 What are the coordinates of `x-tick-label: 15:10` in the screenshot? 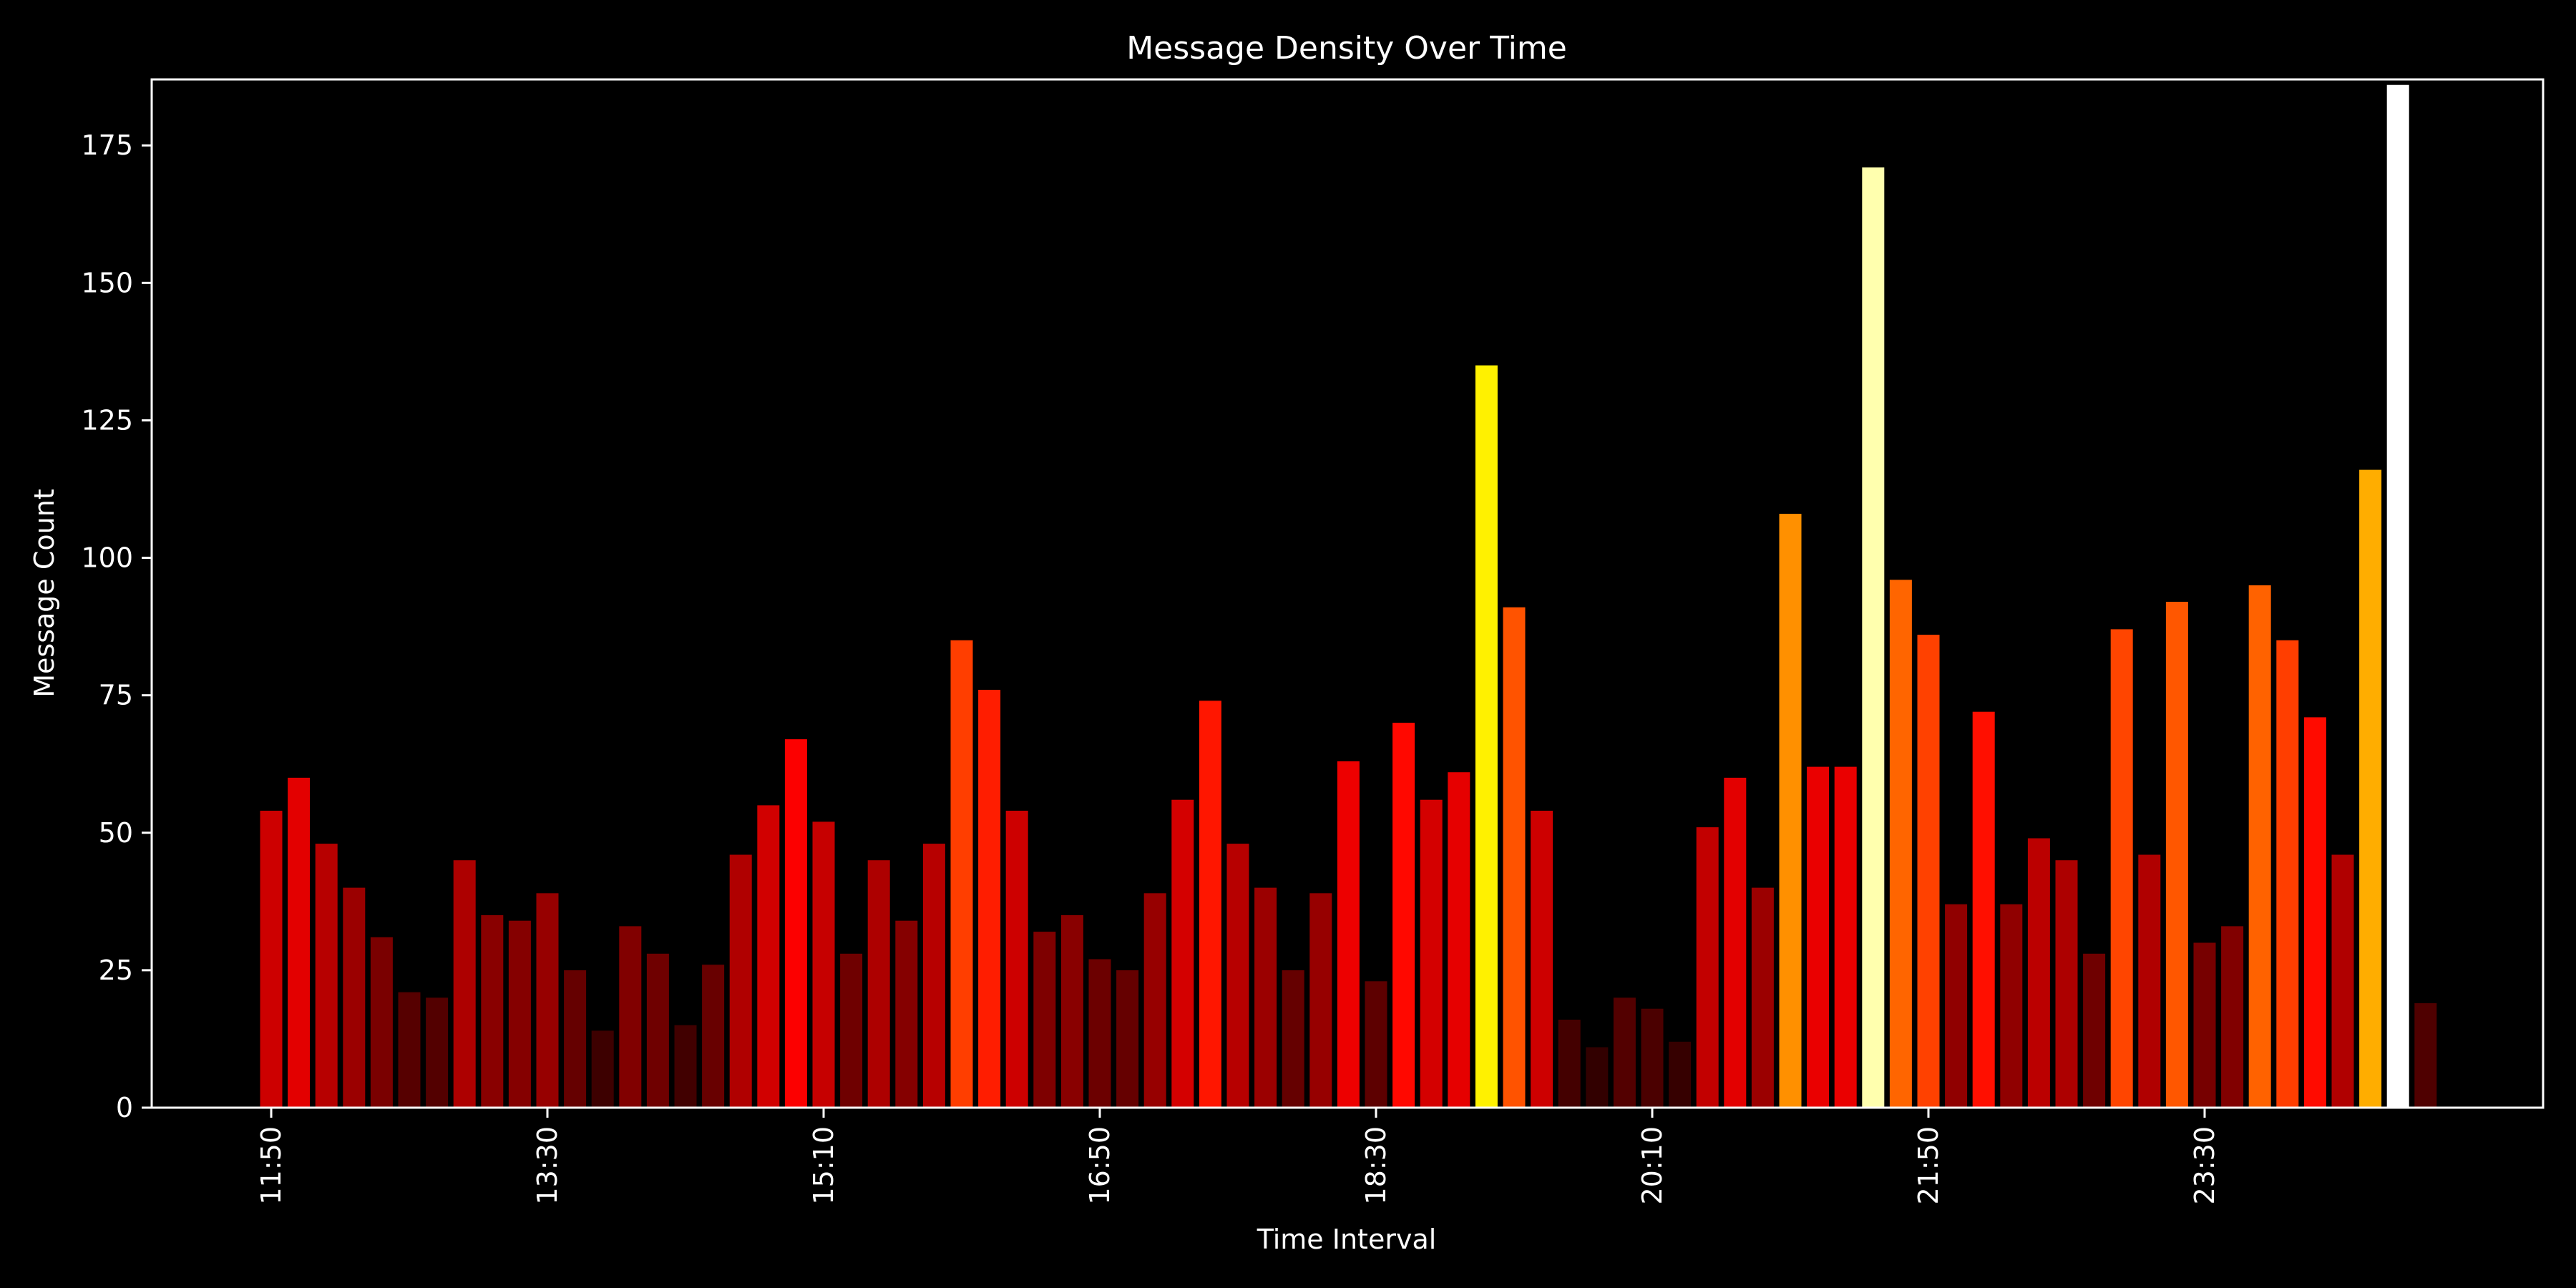 It's located at (823, 1165).